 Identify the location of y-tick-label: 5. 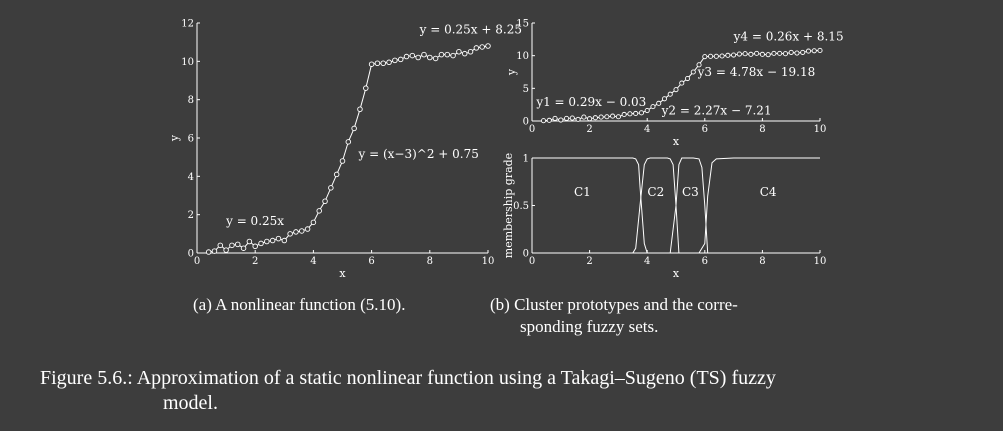
(526, 89).